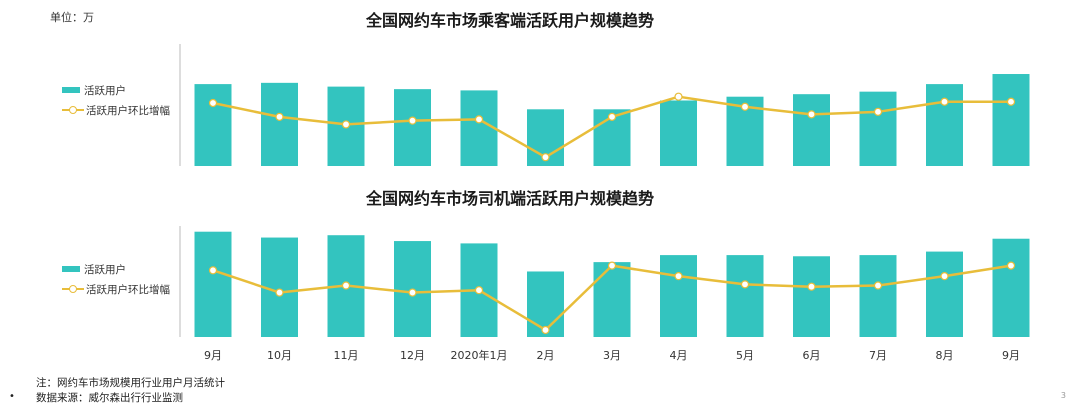 The image size is (1080, 410). Describe the element at coordinates (1063, 395) in the screenshot. I see `page-number: 3` at that location.